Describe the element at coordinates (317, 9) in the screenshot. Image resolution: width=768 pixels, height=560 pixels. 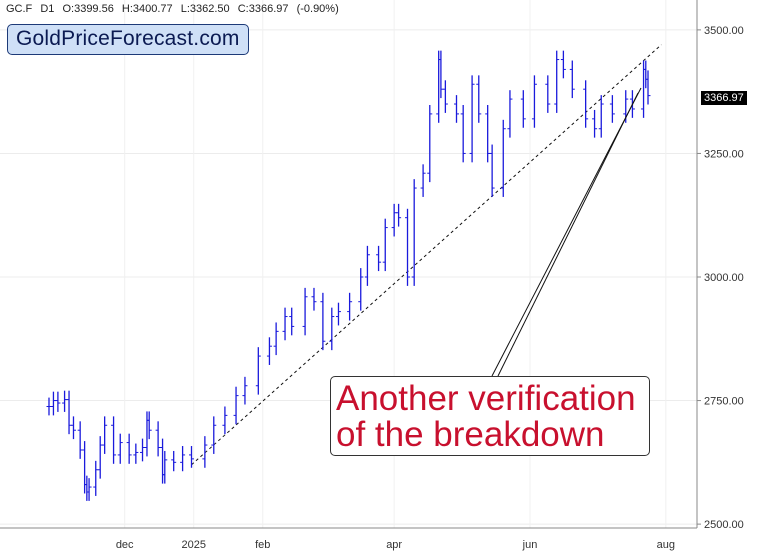
I see `change-value: (-0.90%)` at that location.